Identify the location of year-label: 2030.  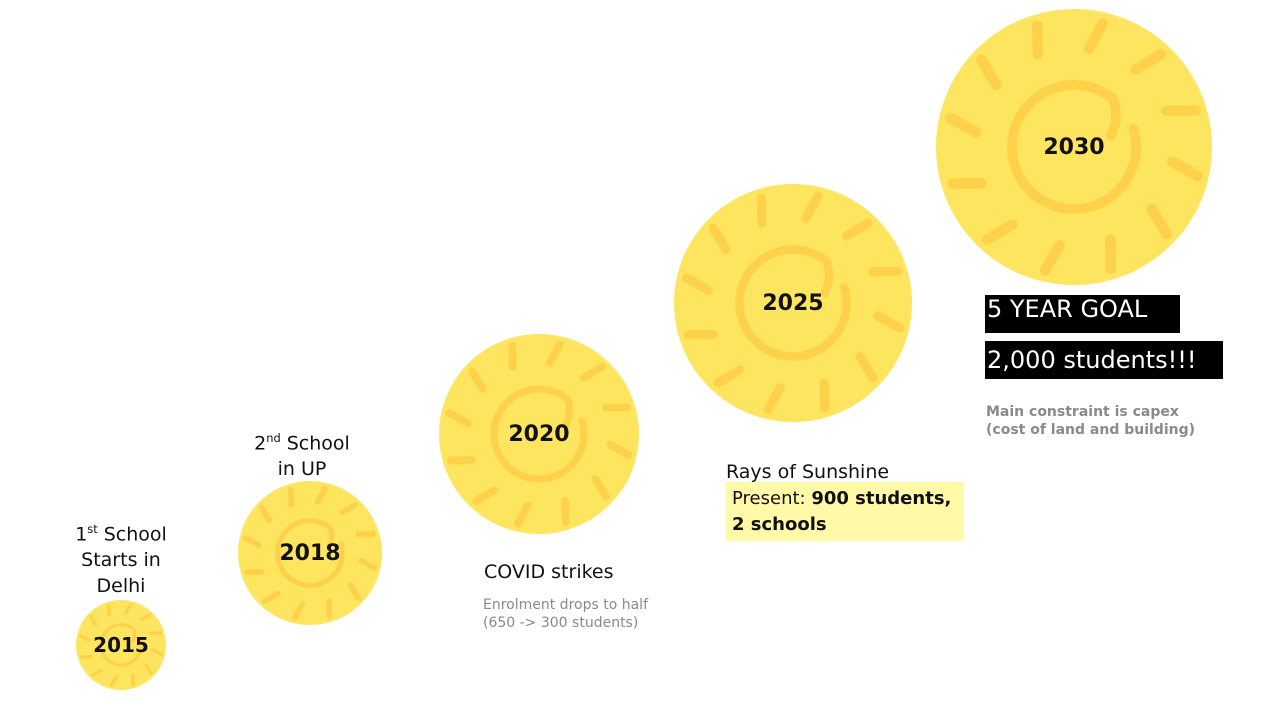
(1074, 147).